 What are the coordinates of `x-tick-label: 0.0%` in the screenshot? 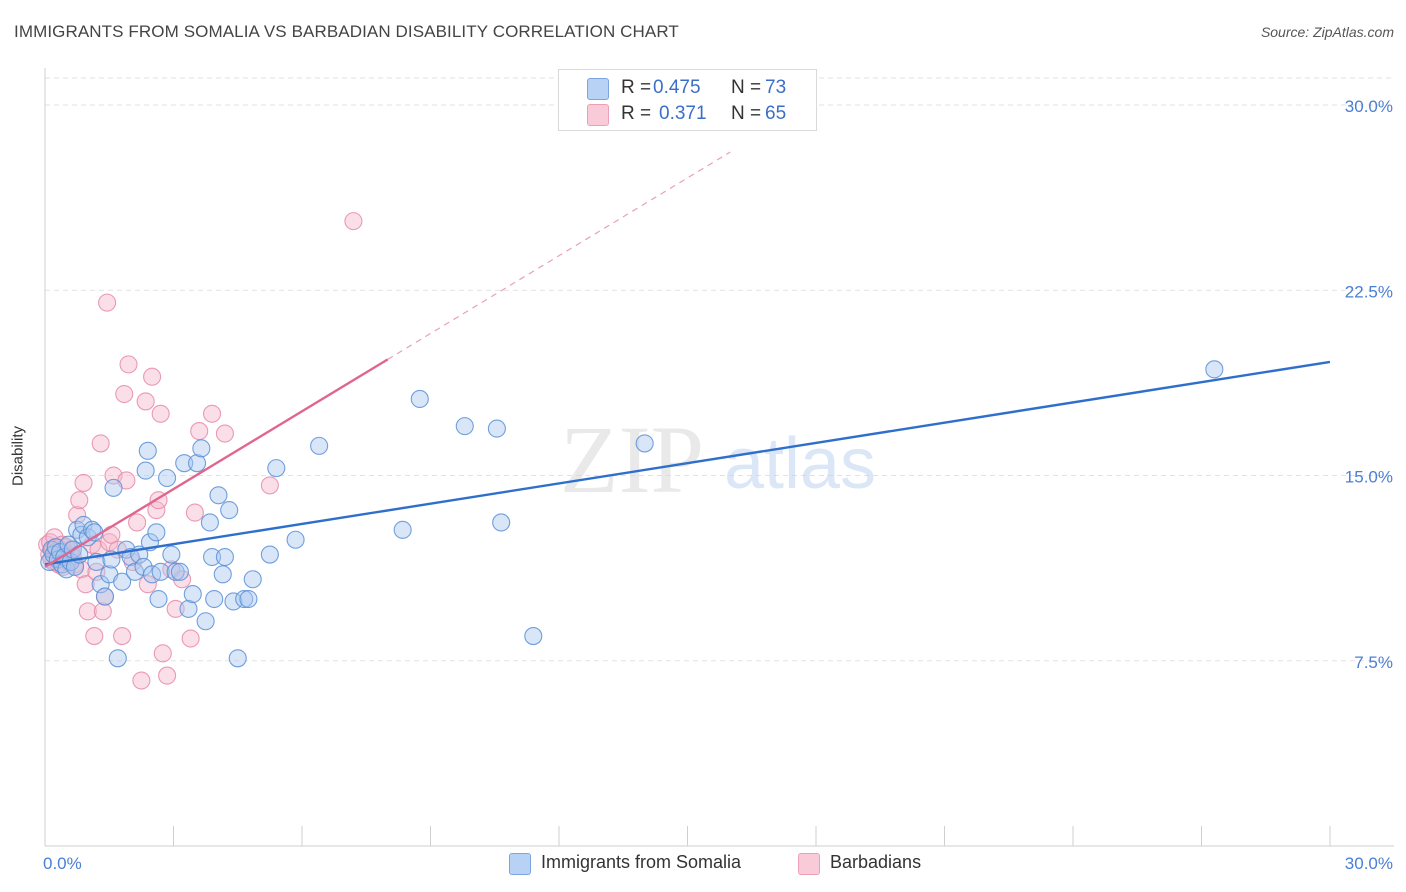 It's located at (62, 863).